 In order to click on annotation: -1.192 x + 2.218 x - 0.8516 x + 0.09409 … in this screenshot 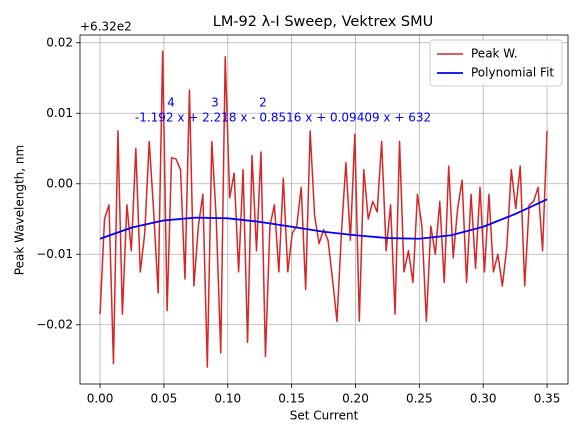, I will do `click(283, 118)`.